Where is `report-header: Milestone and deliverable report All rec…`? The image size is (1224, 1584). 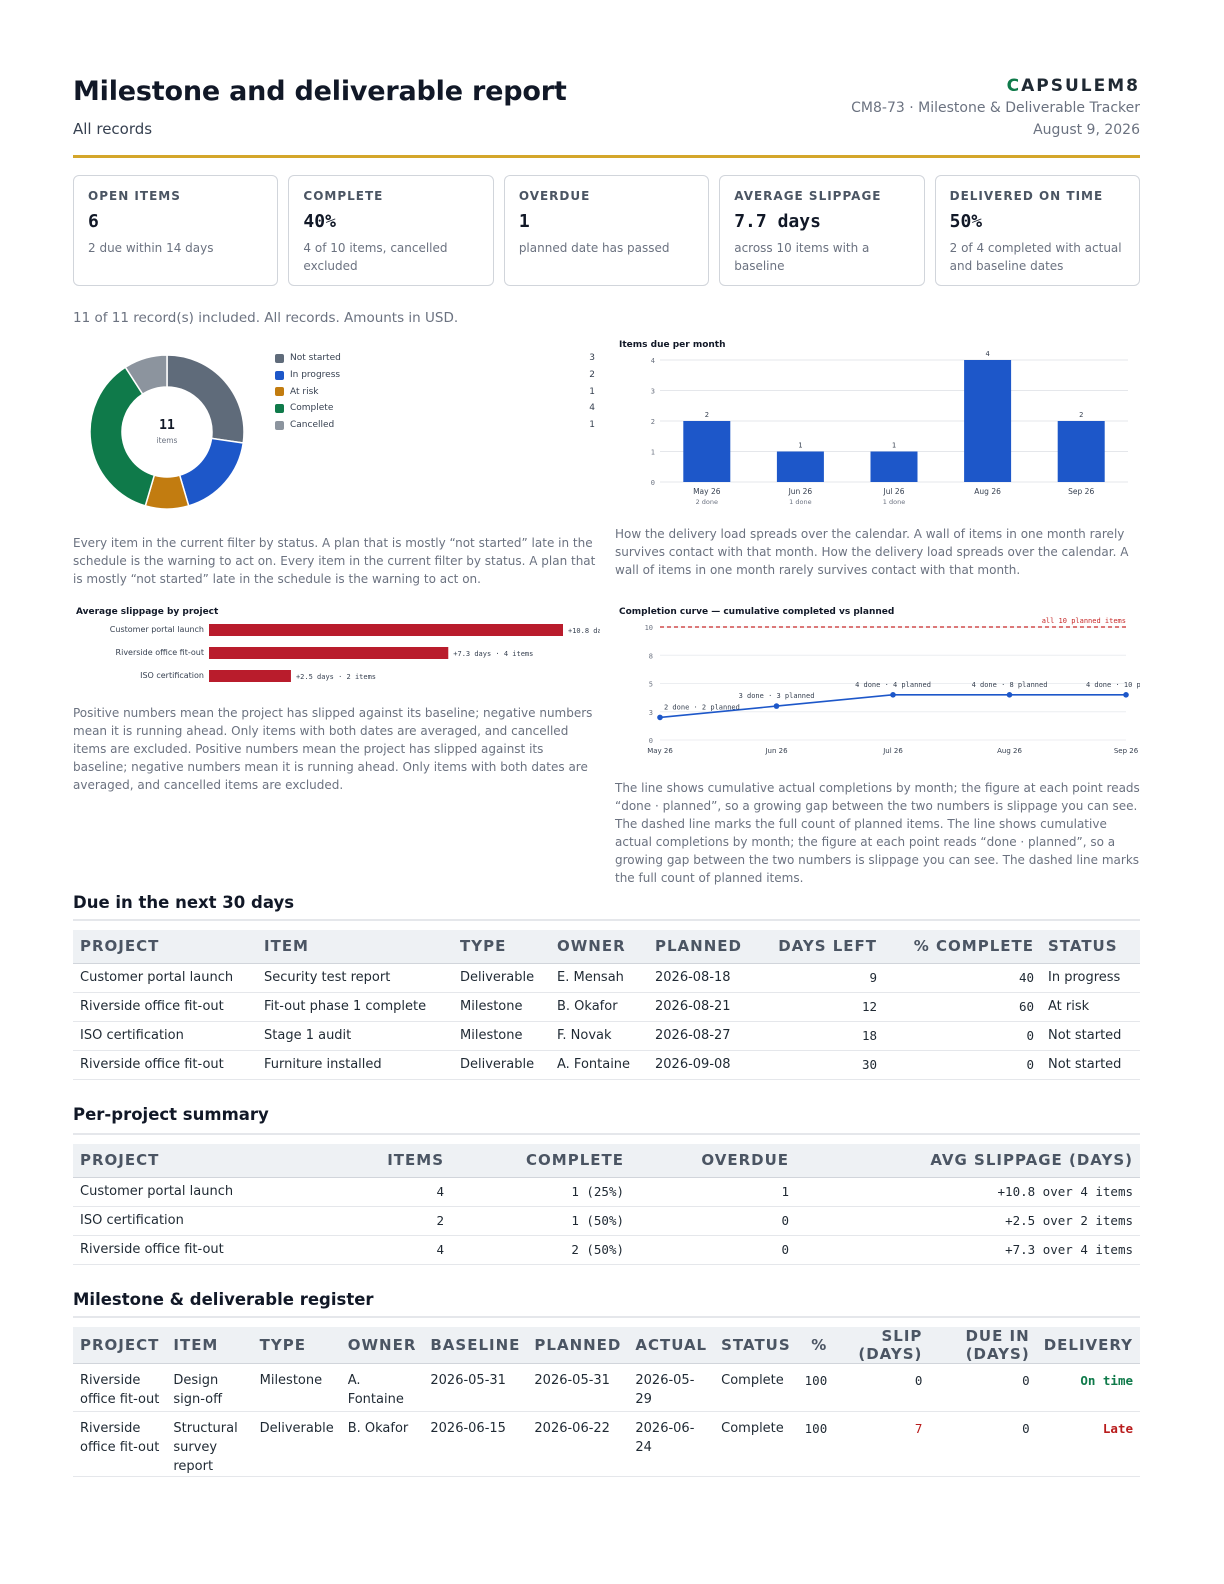
report-header: Milestone and deliverable report All rec… is located at coordinates (606, 115).